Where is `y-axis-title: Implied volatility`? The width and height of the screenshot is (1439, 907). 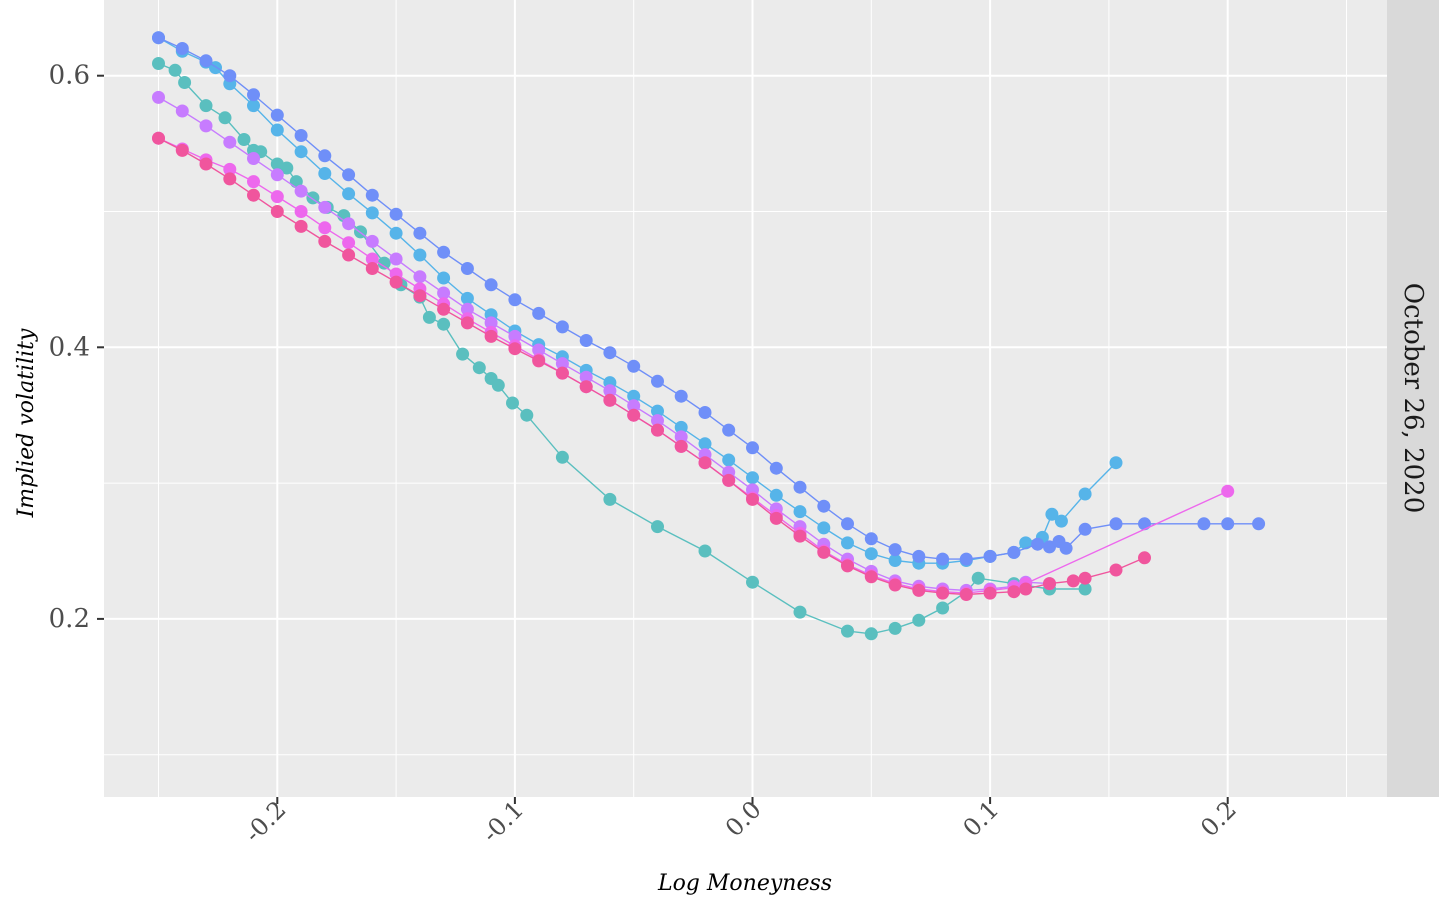 y-axis-title: Implied volatility is located at coordinates (26, 423).